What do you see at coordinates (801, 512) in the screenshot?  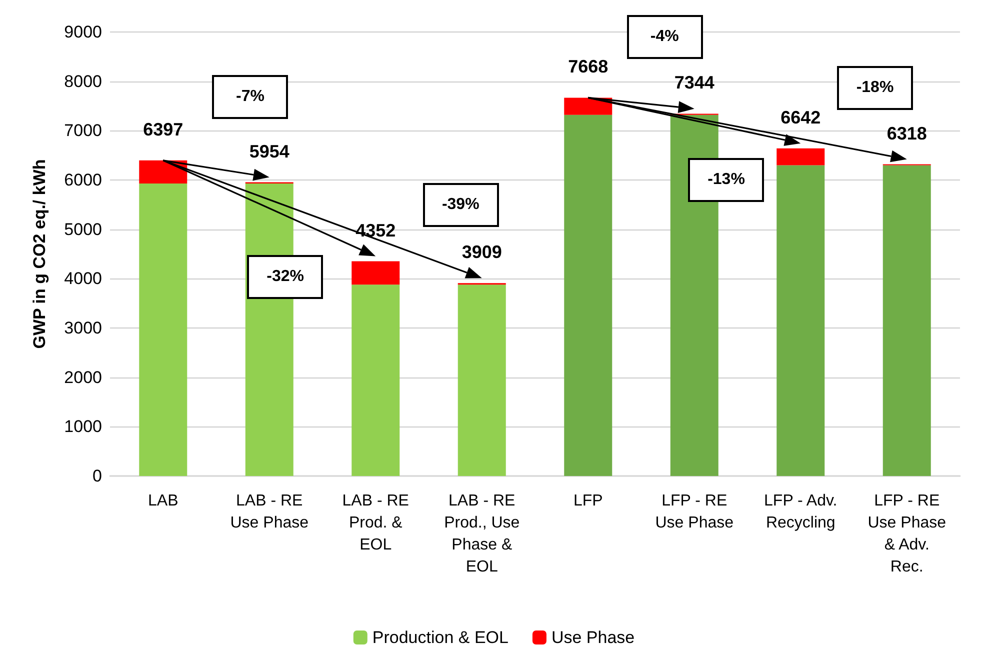 I see `x-tick-label: LFP - Adv. Recycling` at bounding box center [801, 512].